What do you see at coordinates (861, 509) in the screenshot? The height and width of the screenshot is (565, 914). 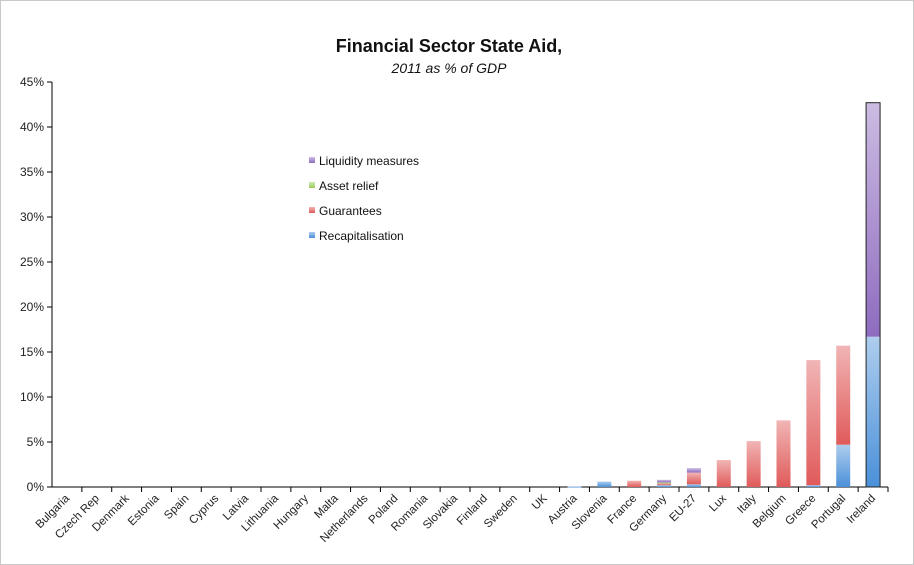 I see `x-tick-label: Ireland` at bounding box center [861, 509].